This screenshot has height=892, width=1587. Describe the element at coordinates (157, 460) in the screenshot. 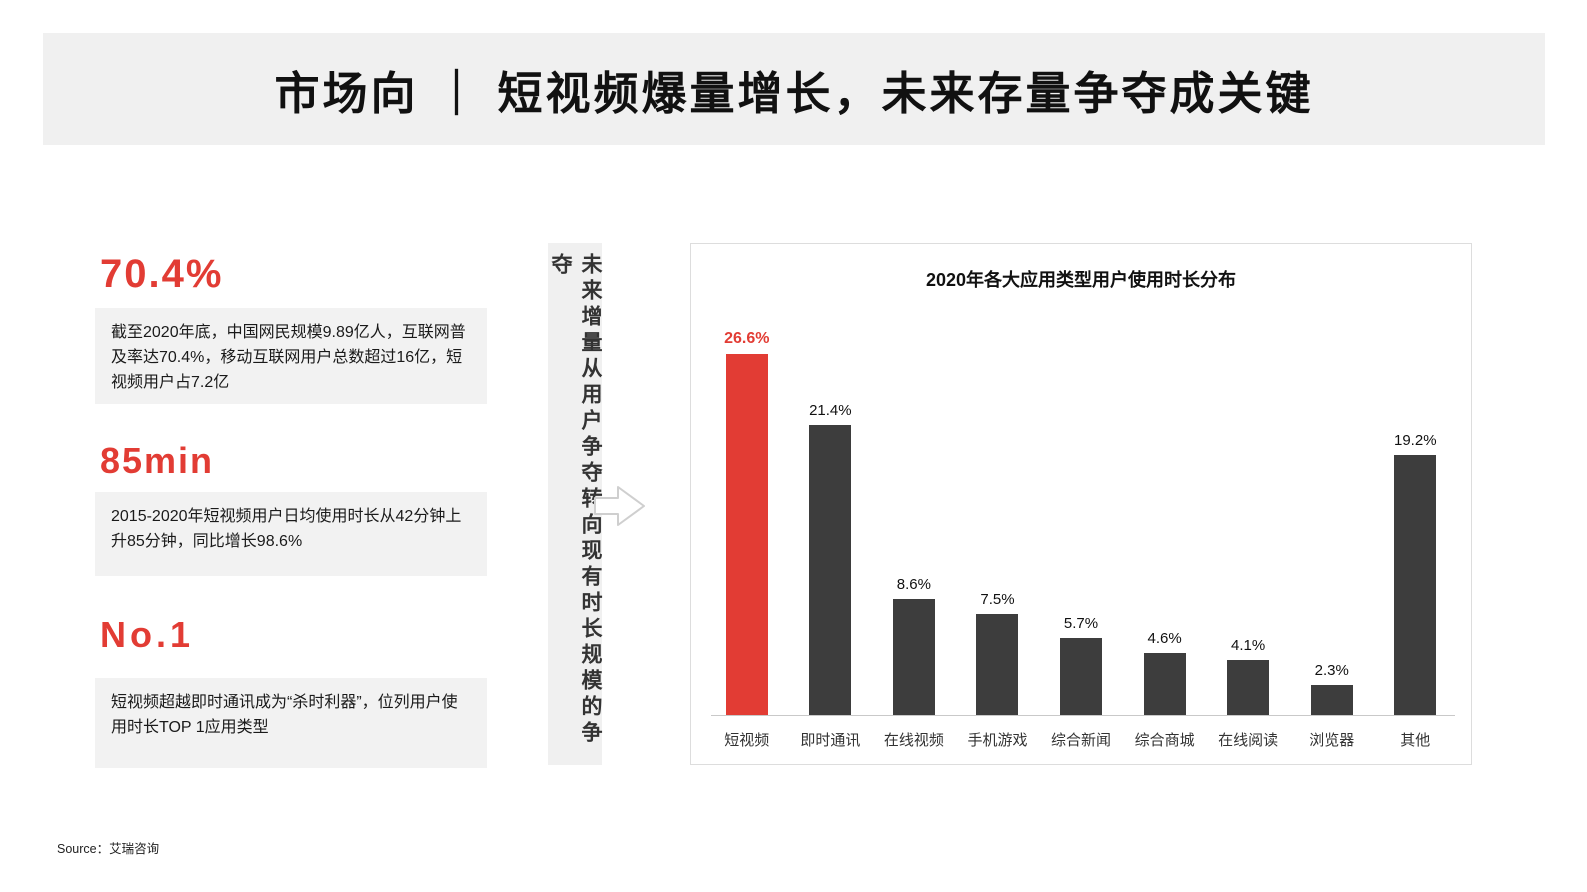

I see `stat-value-85min: 85min` at that location.